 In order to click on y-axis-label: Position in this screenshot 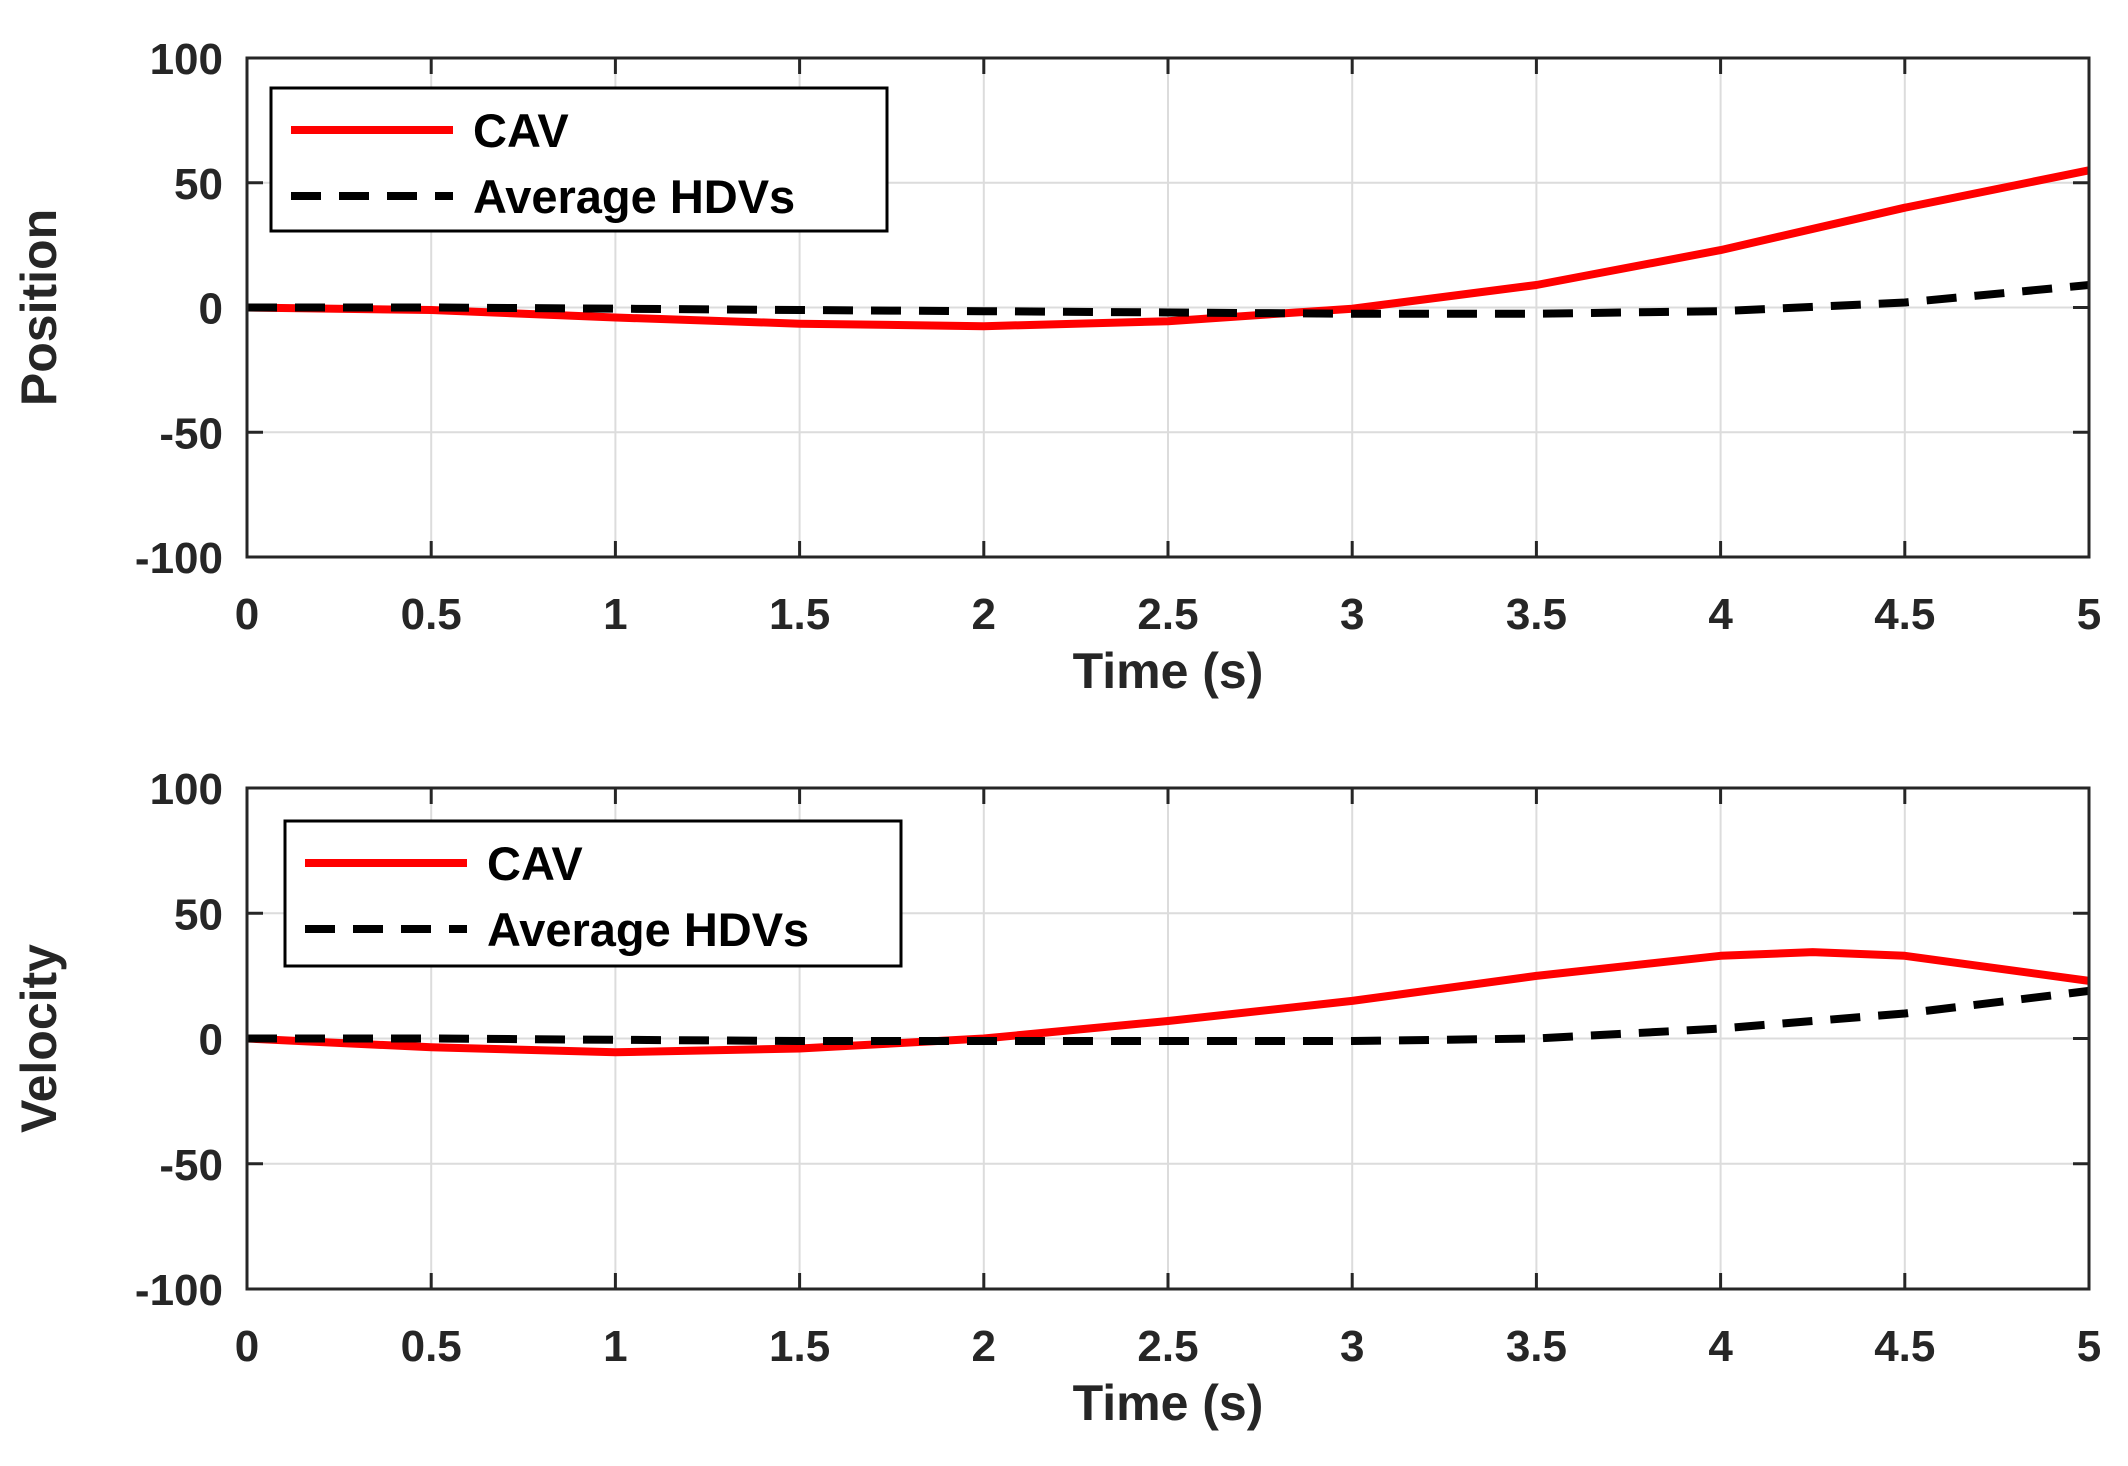, I will do `click(39, 307)`.